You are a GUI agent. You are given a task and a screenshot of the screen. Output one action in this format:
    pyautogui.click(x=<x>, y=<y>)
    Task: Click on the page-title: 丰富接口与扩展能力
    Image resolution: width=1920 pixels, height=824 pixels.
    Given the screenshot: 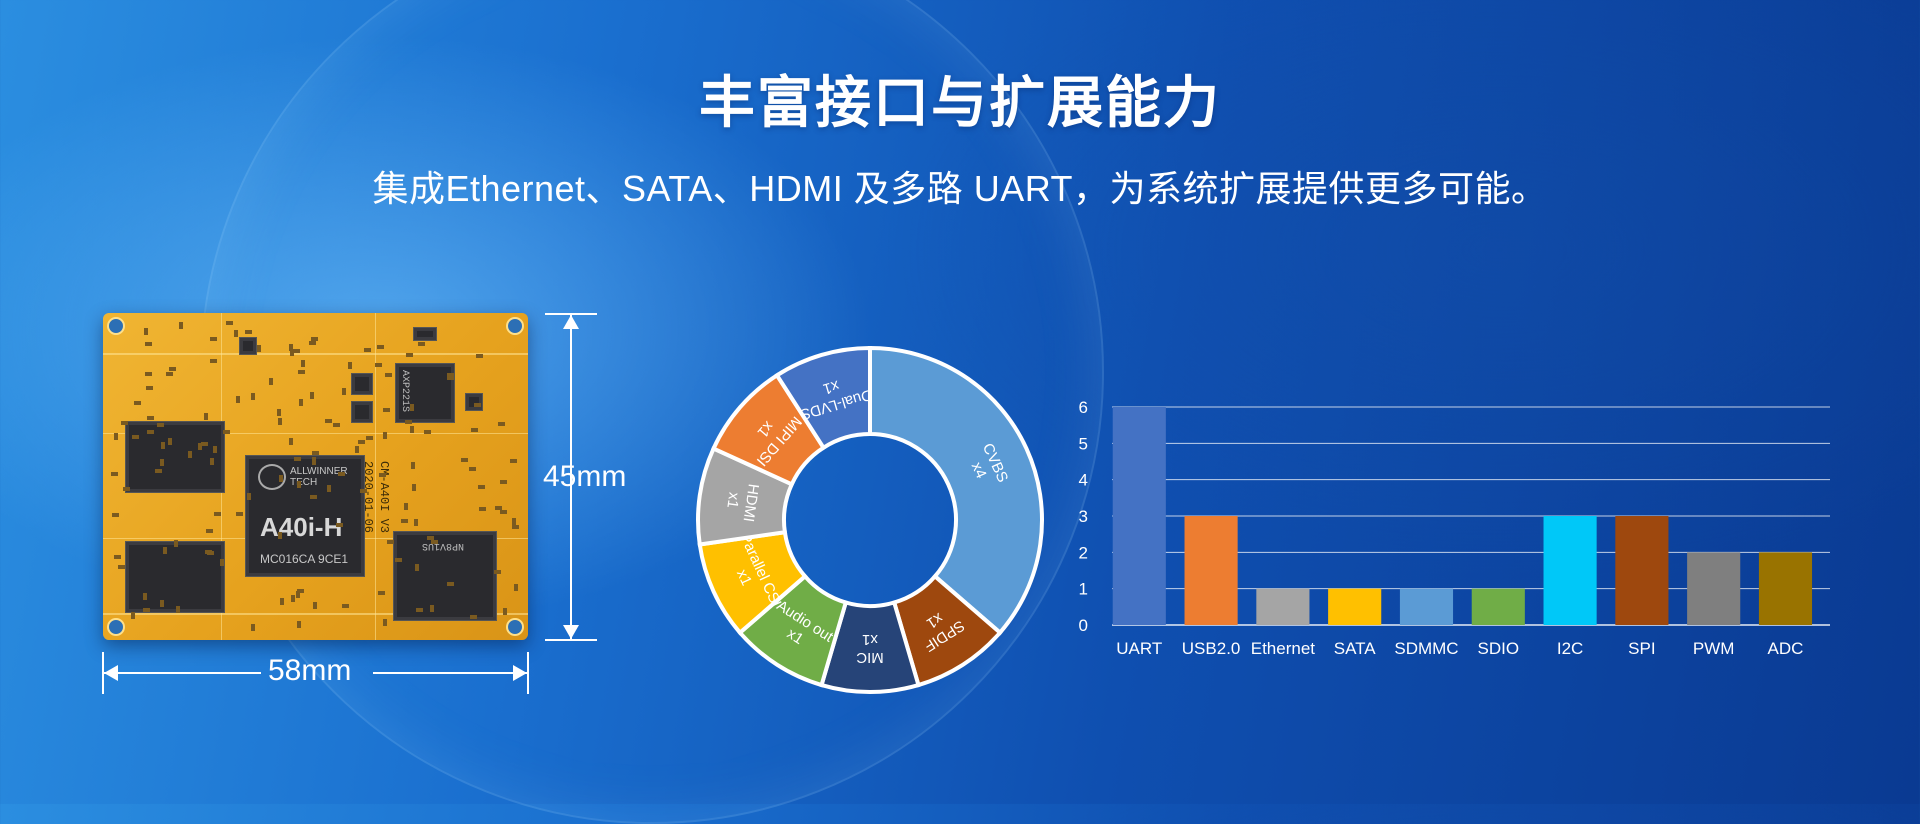 What is the action you would take?
    pyautogui.click(x=960, y=102)
    